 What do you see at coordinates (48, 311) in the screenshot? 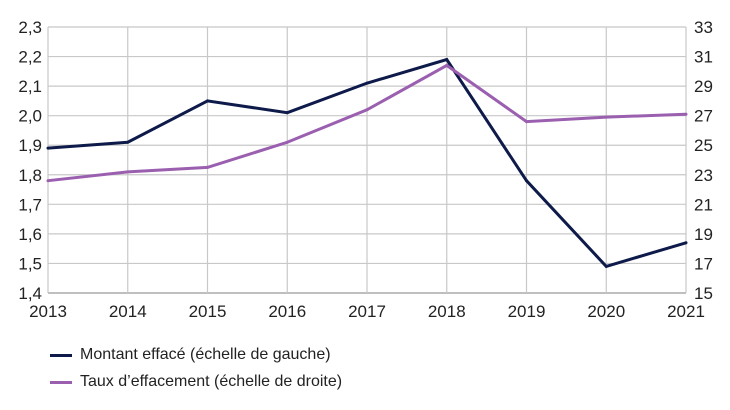
I see `x-tick-label: 2013` at bounding box center [48, 311].